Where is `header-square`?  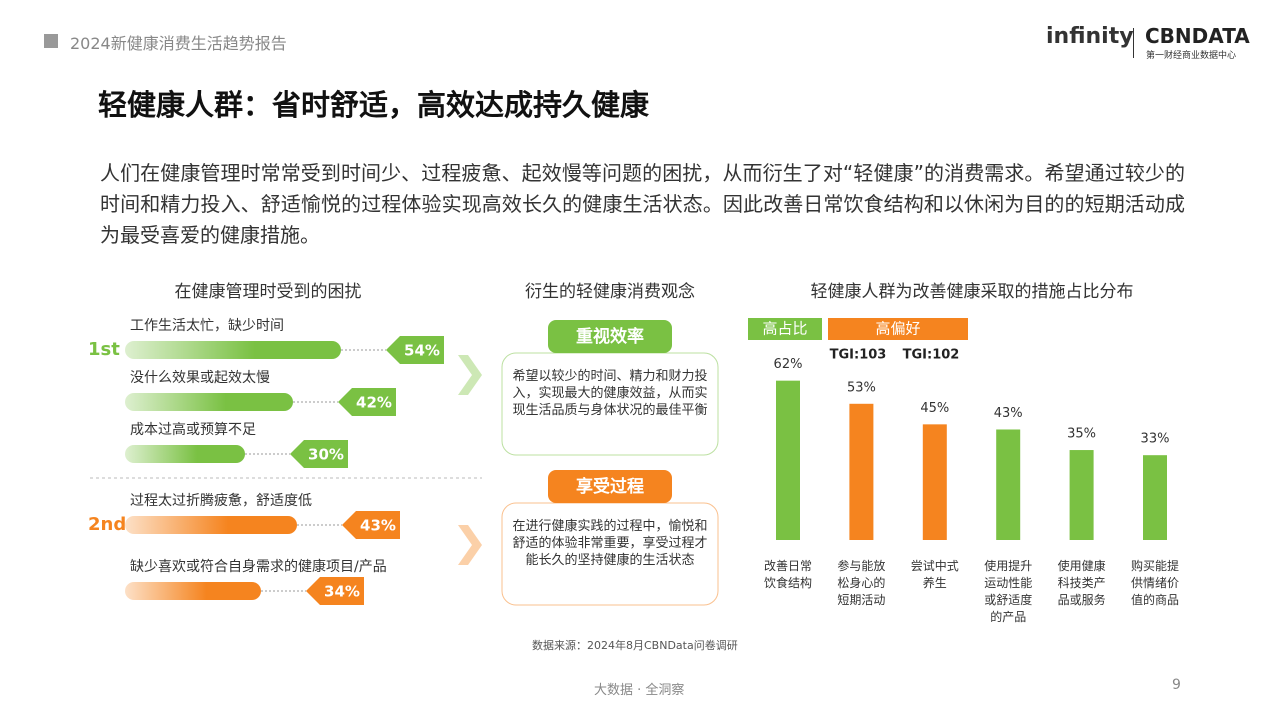
header-square is located at coordinates (51, 41).